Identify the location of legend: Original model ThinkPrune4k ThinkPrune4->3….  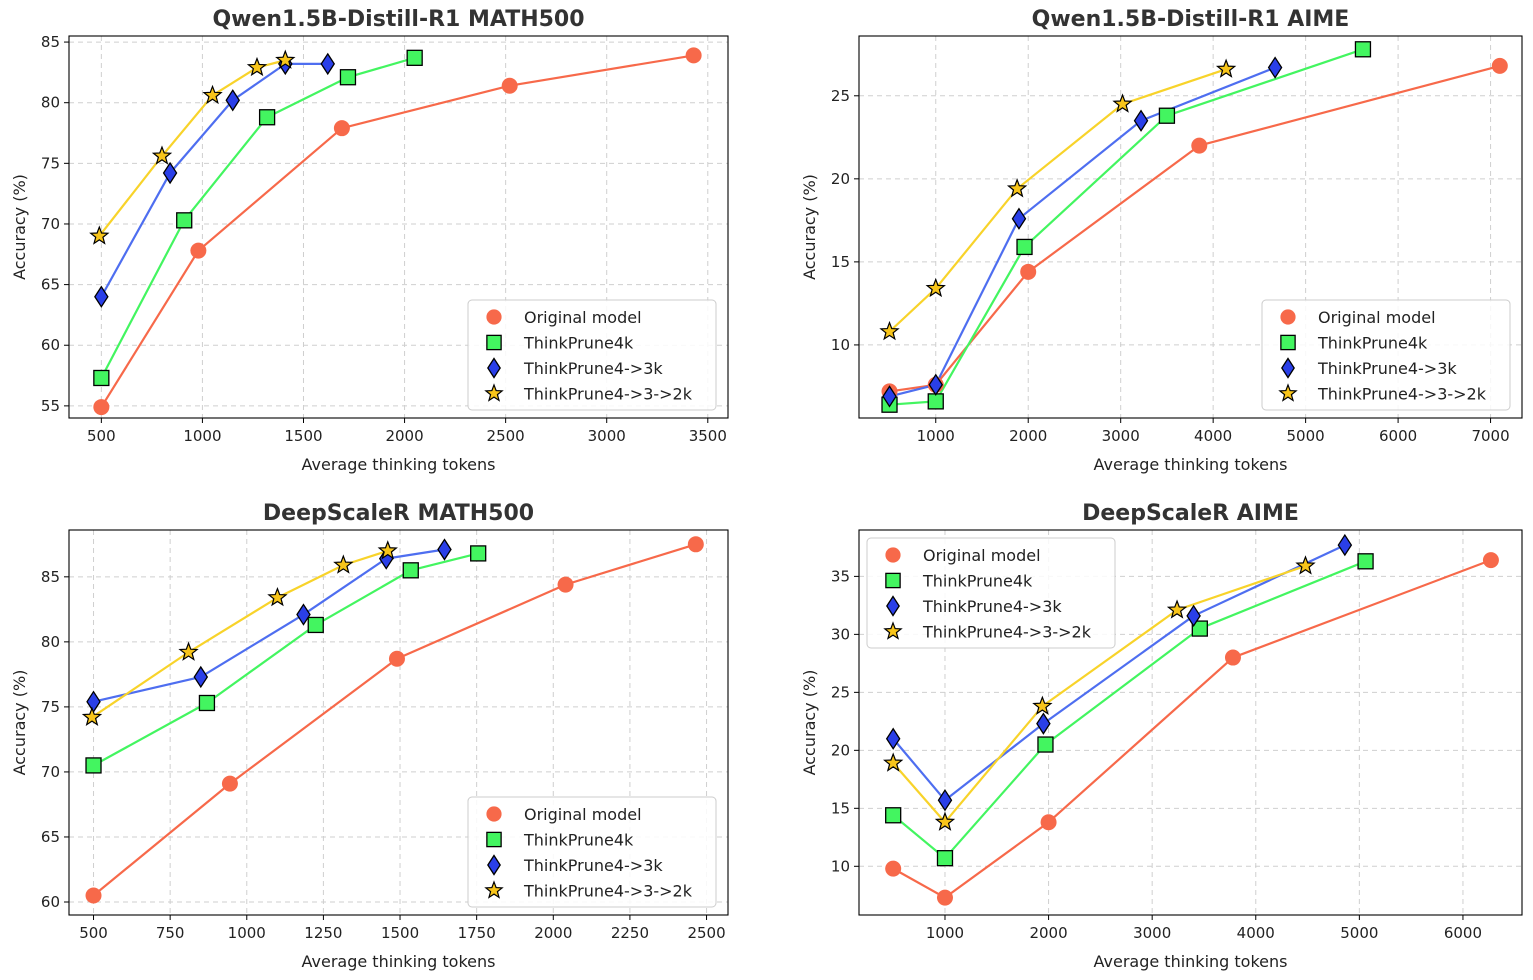
(592, 852).